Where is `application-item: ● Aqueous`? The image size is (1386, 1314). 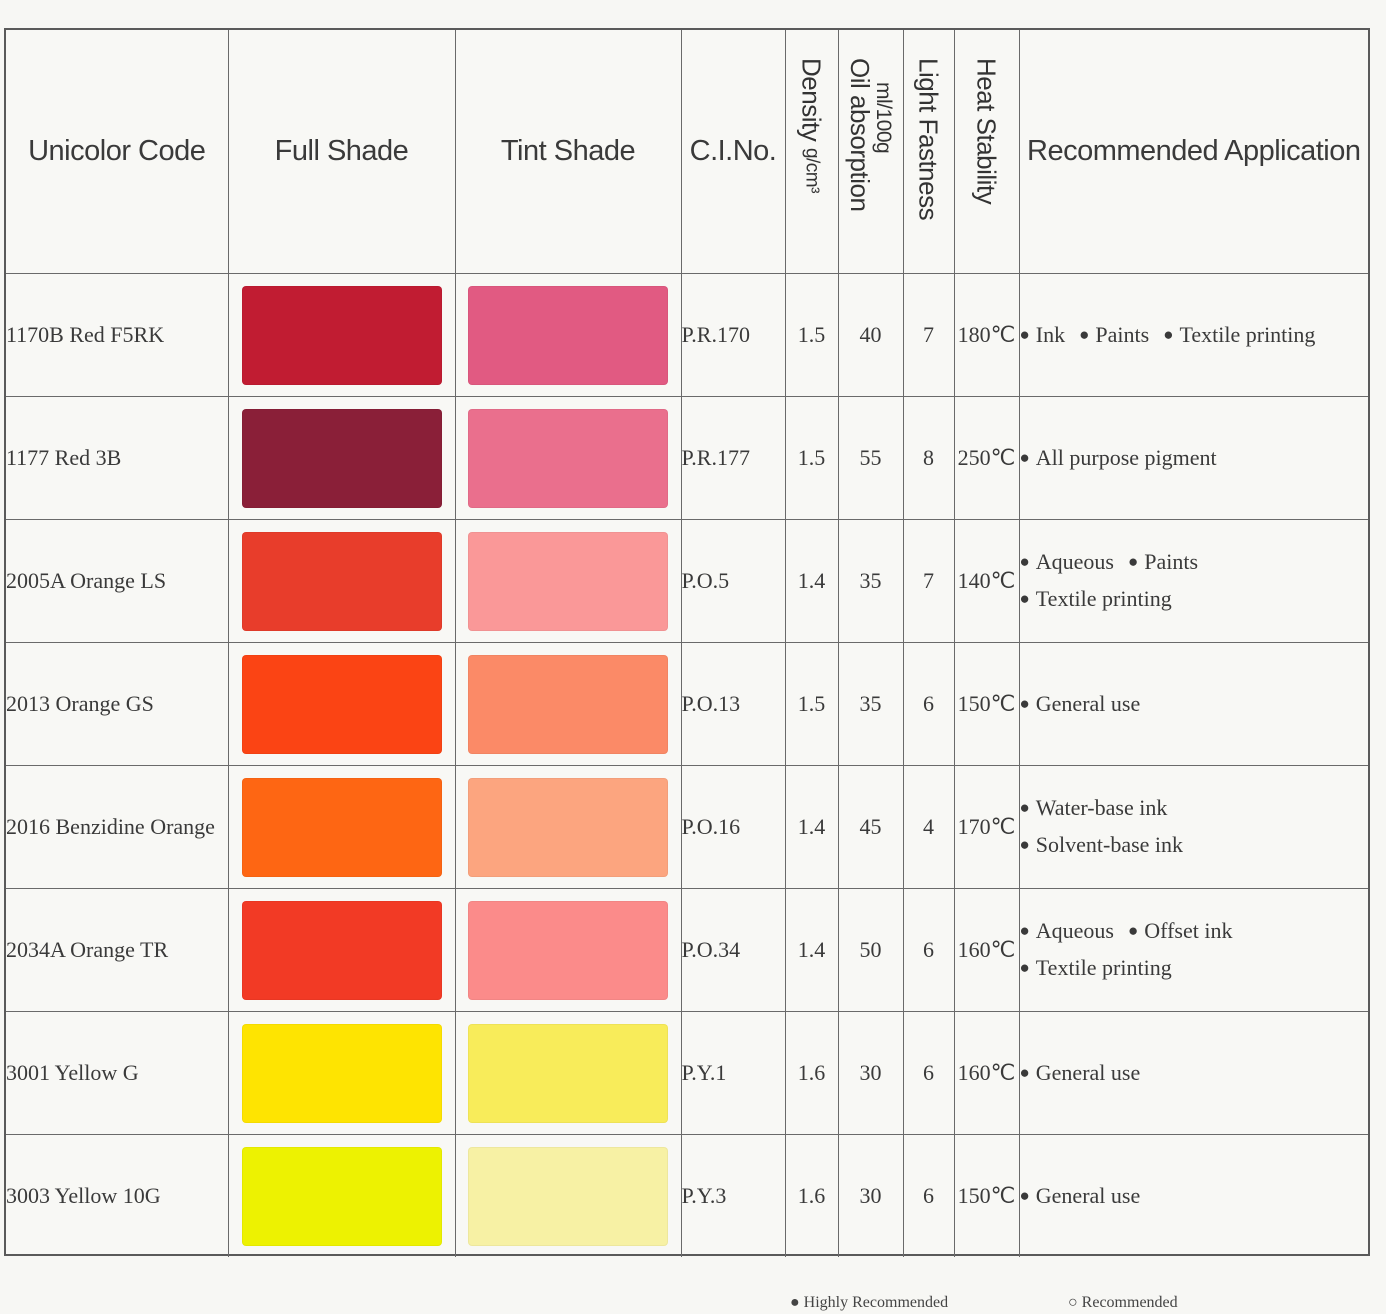
application-item: ● Aqueous is located at coordinates (1067, 930).